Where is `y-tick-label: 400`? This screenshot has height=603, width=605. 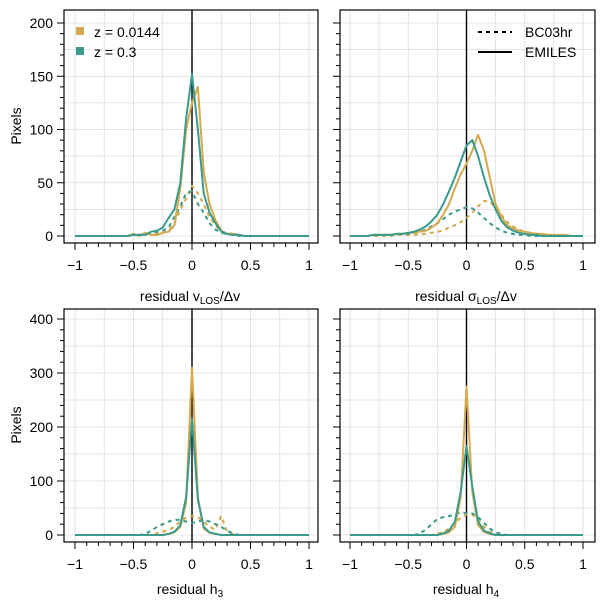 y-tick-label: 400 is located at coordinates (42, 319).